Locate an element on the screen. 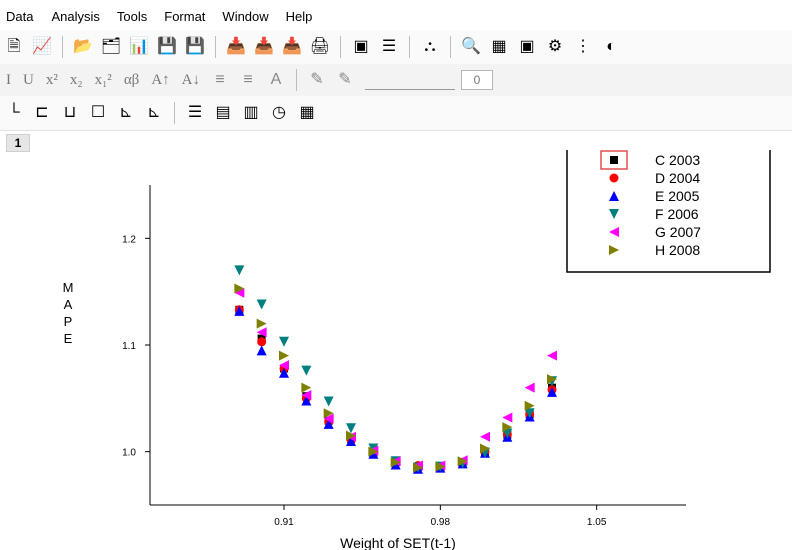  new-graph-icon: 📈 is located at coordinates (42, 46).